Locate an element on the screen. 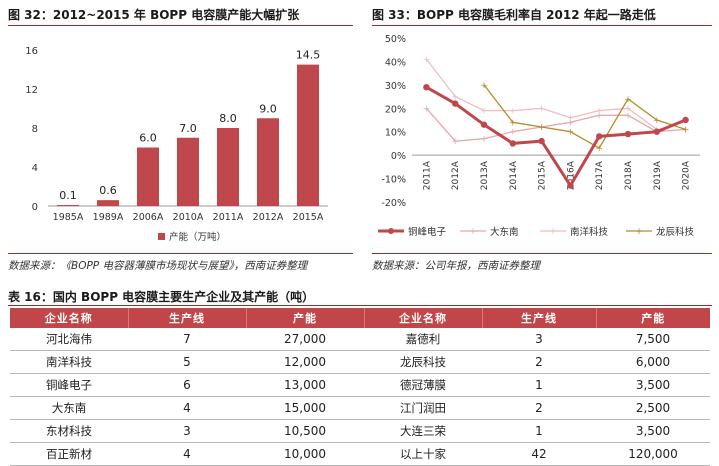  legend-swatch is located at coordinates (161, 236).